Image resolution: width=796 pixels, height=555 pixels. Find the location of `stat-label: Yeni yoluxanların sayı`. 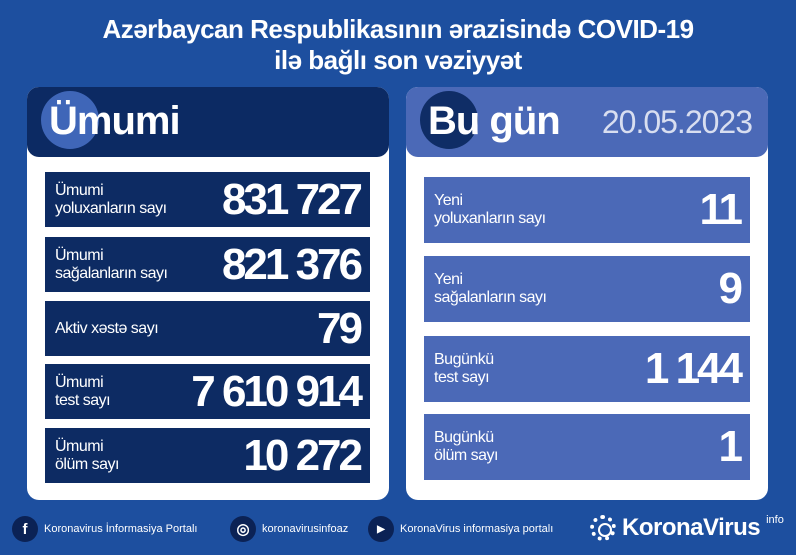

stat-label: Yeni yoluxanların sayı is located at coordinates (490, 210).